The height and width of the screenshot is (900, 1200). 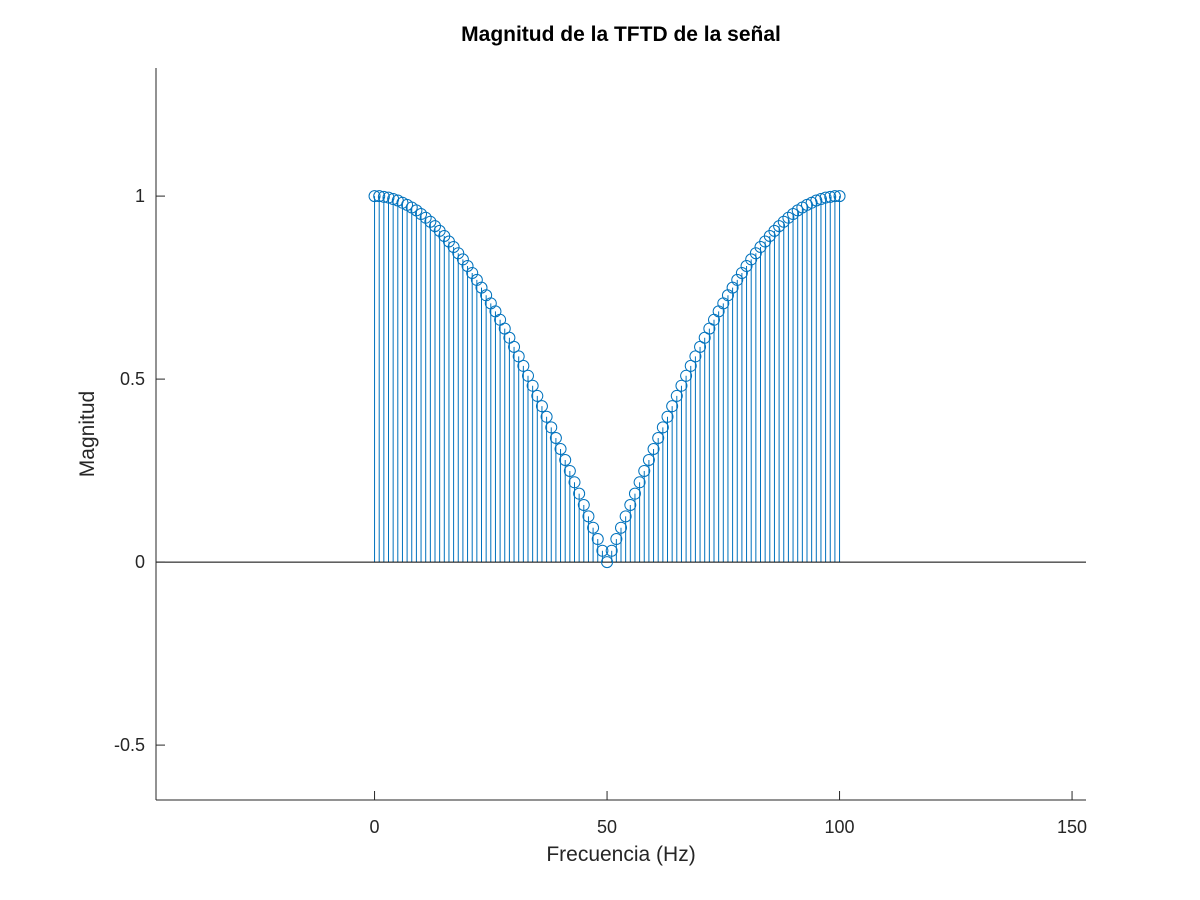 What do you see at coordinates (87, 434) in the screenshot?
I see `y-axis-label: Magnitud` at bounding box center [87, 434].